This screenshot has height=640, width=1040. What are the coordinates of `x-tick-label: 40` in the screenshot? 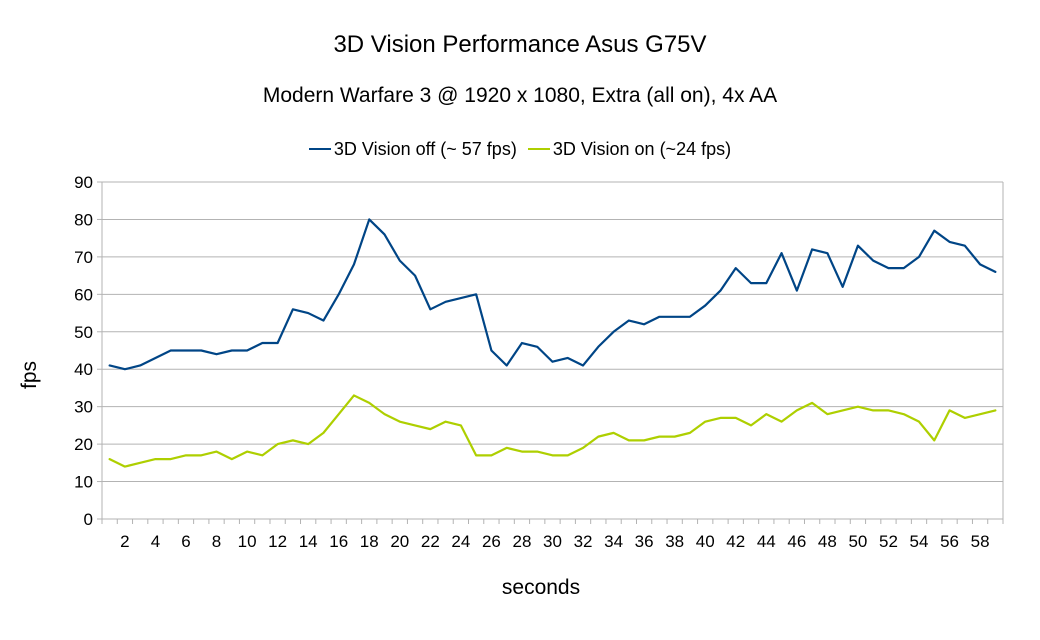 It's located at (705, 541).